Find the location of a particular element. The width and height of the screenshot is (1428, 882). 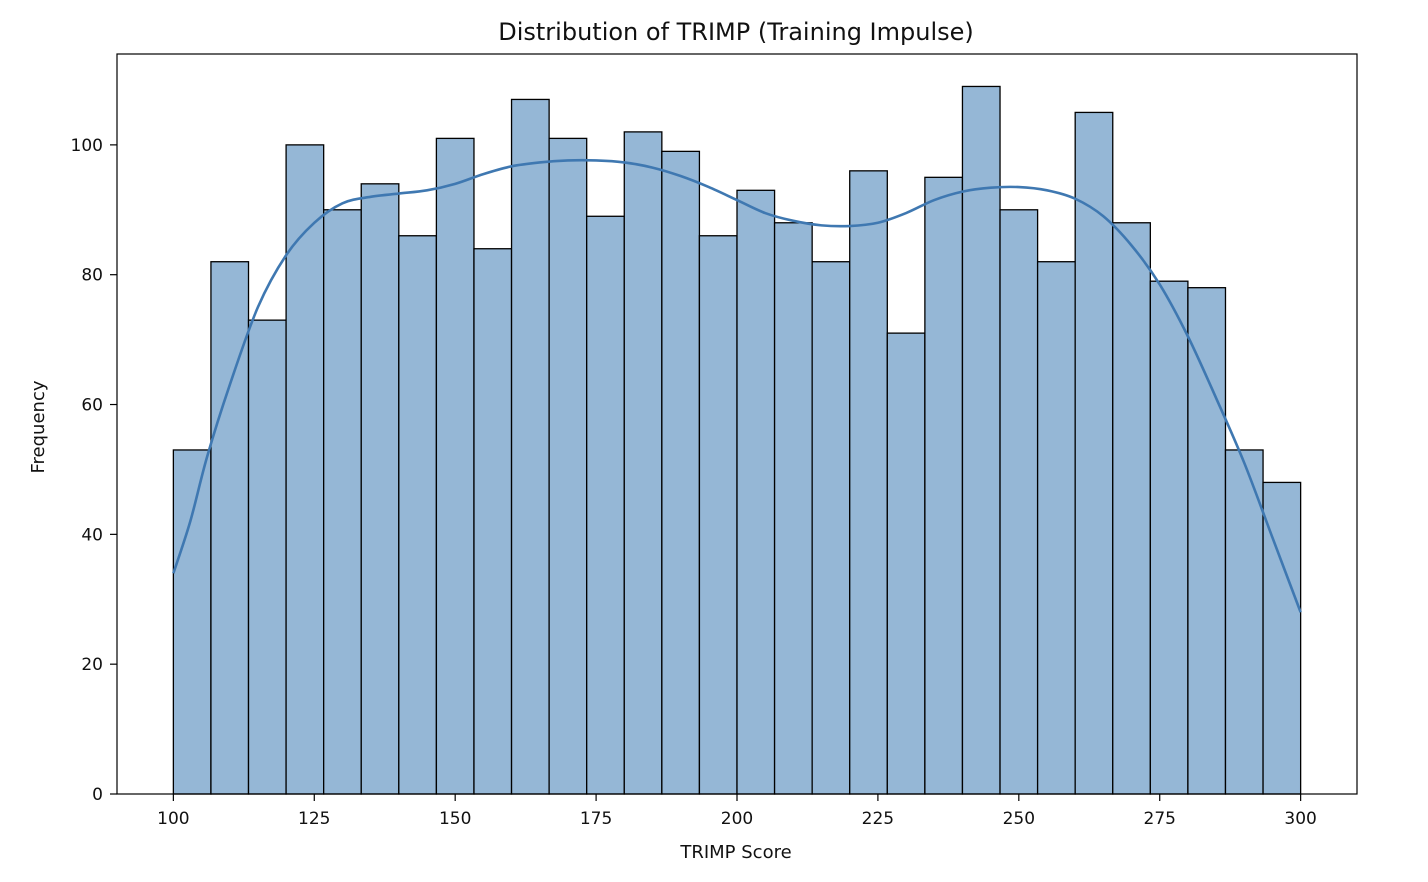

y-axis-ticks: 0 20 40 60 80 100 is located at coordinates (94, 470).